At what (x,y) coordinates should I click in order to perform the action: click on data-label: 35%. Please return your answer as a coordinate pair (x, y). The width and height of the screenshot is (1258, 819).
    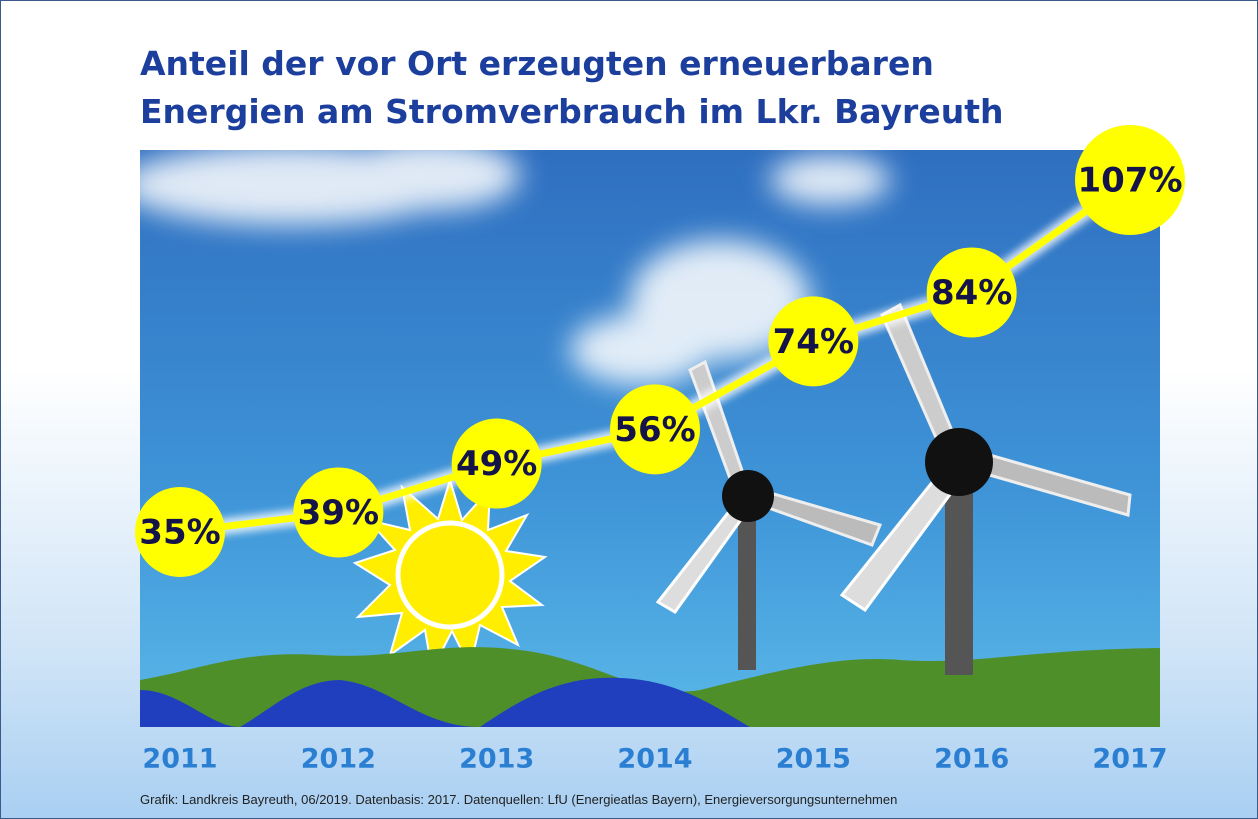
    Looking at the image, I should click on (179, 533).